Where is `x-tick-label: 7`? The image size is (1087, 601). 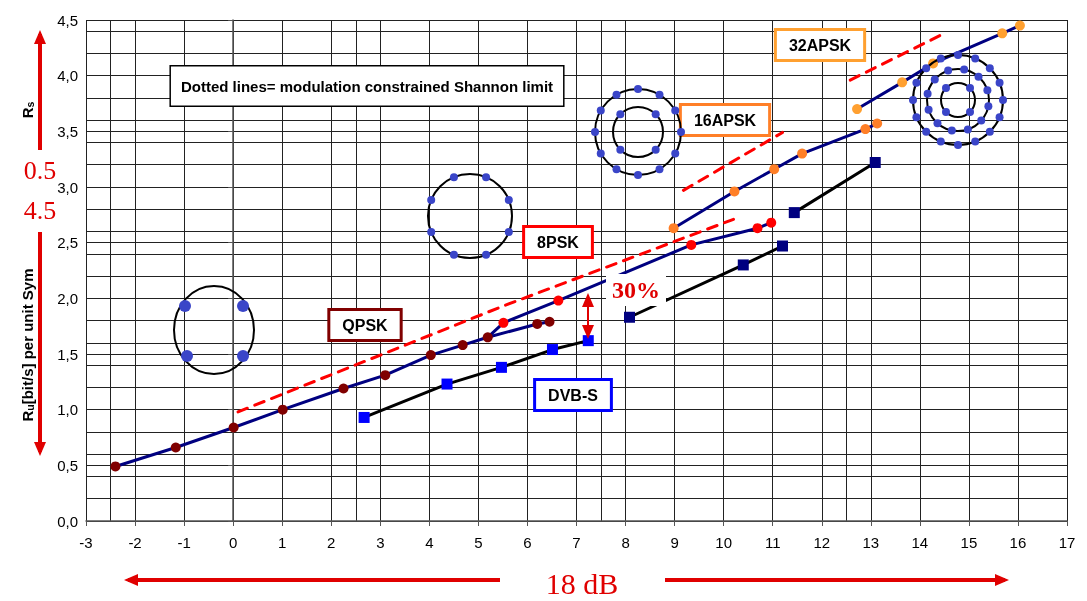
x-tick-label: 7 is located at coordinates (576, 542).